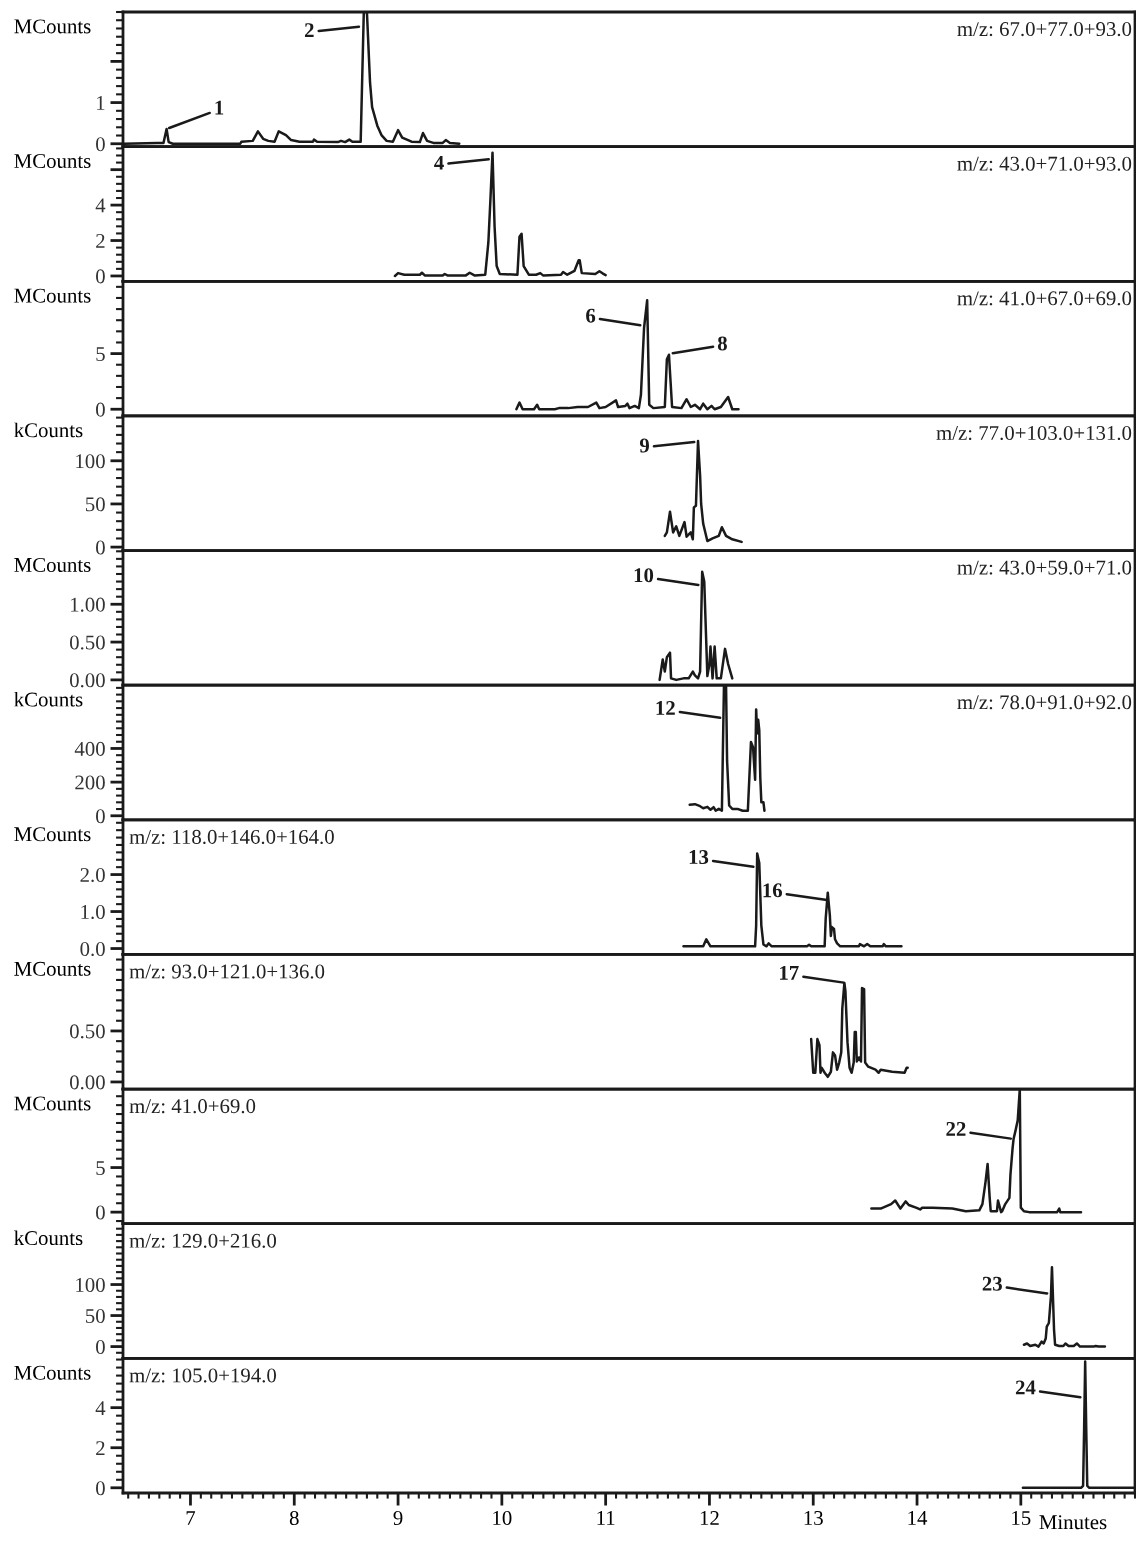 The width and height of the screenshot is (1136, 1551). What do you see at coordinates (203, 1240) in the screenshot?
I see `annotation: m/z: 129.0+216.0` at bounding box center [203, 1240].